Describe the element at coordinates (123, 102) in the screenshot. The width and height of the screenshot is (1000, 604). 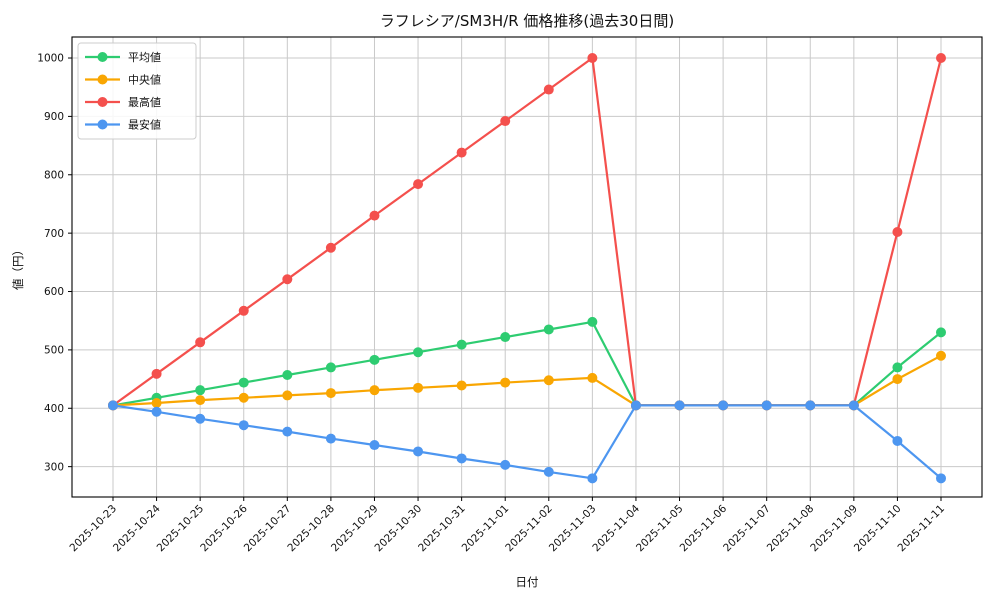
I see `legend-item-max: 最高値` at that location.